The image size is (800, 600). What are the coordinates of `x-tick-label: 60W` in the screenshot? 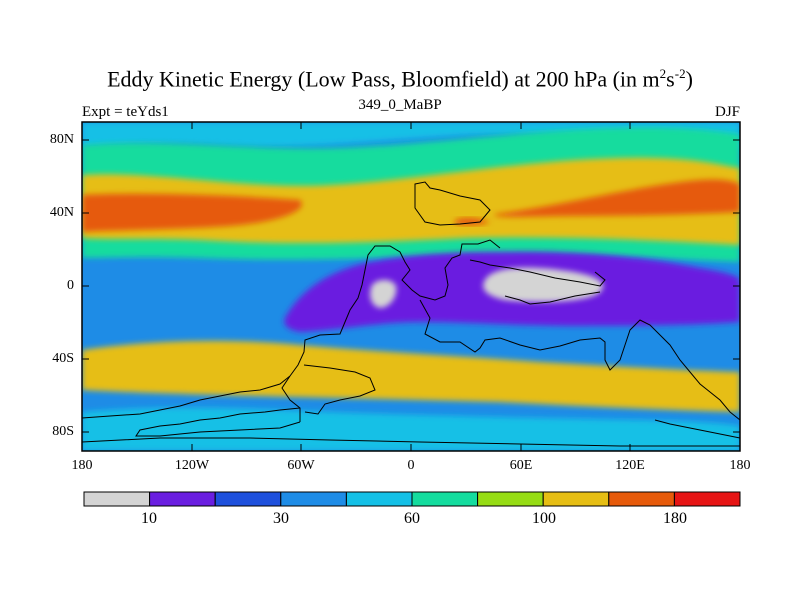 It's located at (301, 465).